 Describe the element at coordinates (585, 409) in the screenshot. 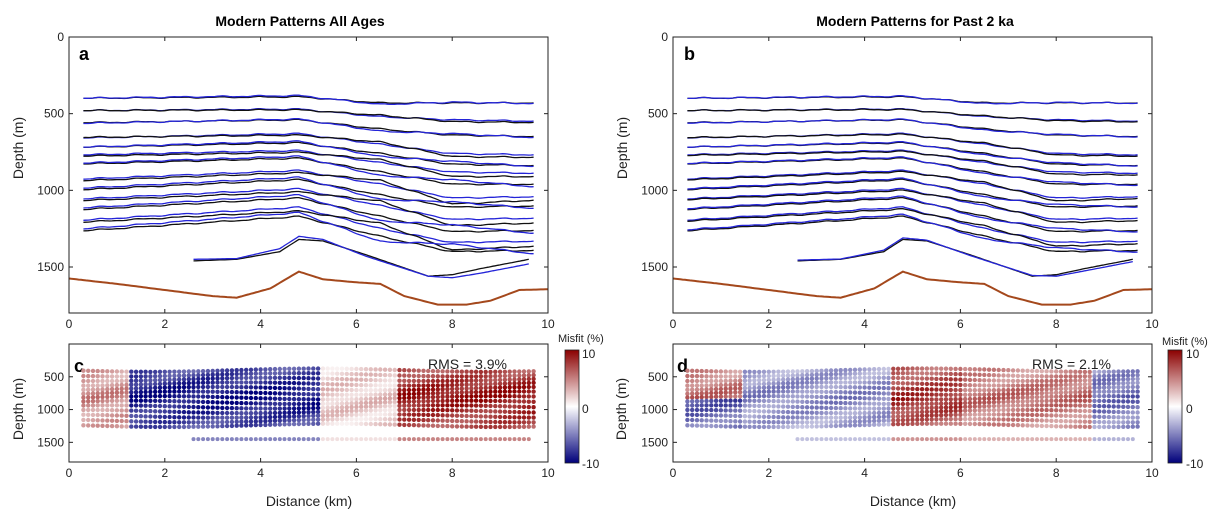

I see `panel-c-colorbar-tick-mid: 0` at that location.